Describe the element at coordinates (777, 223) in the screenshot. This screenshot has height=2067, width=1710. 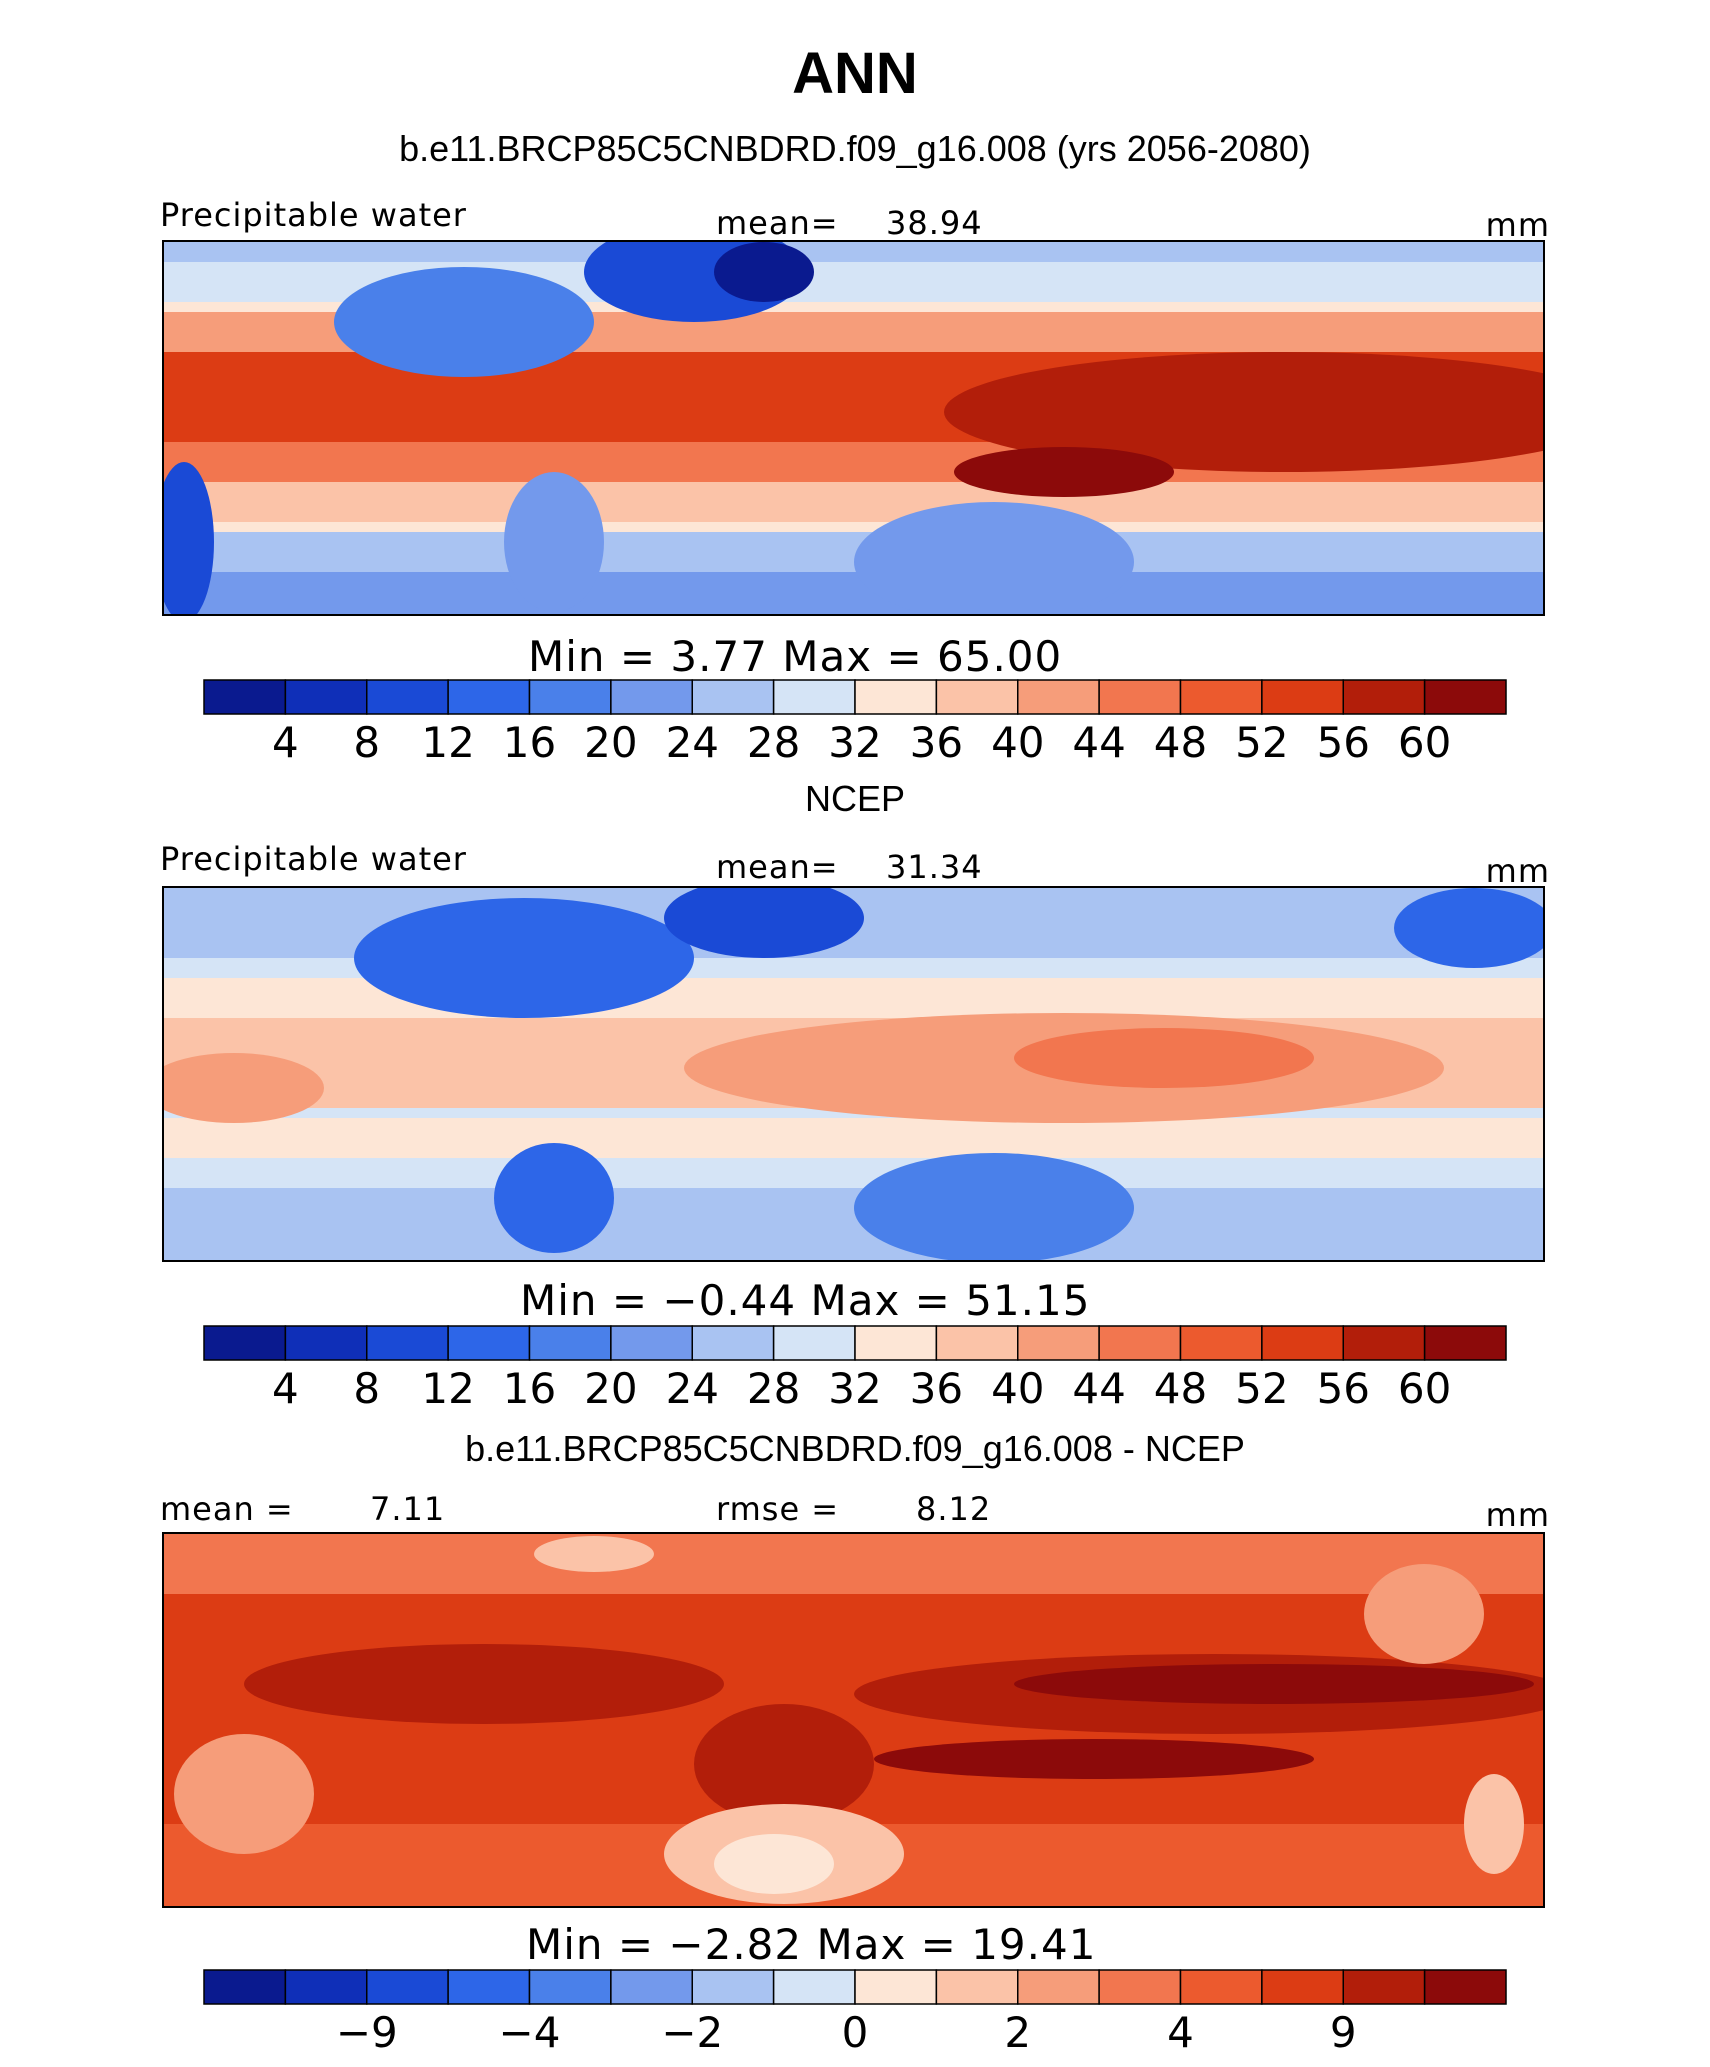
I see `panel-1-mean-label: mean=` at that location.